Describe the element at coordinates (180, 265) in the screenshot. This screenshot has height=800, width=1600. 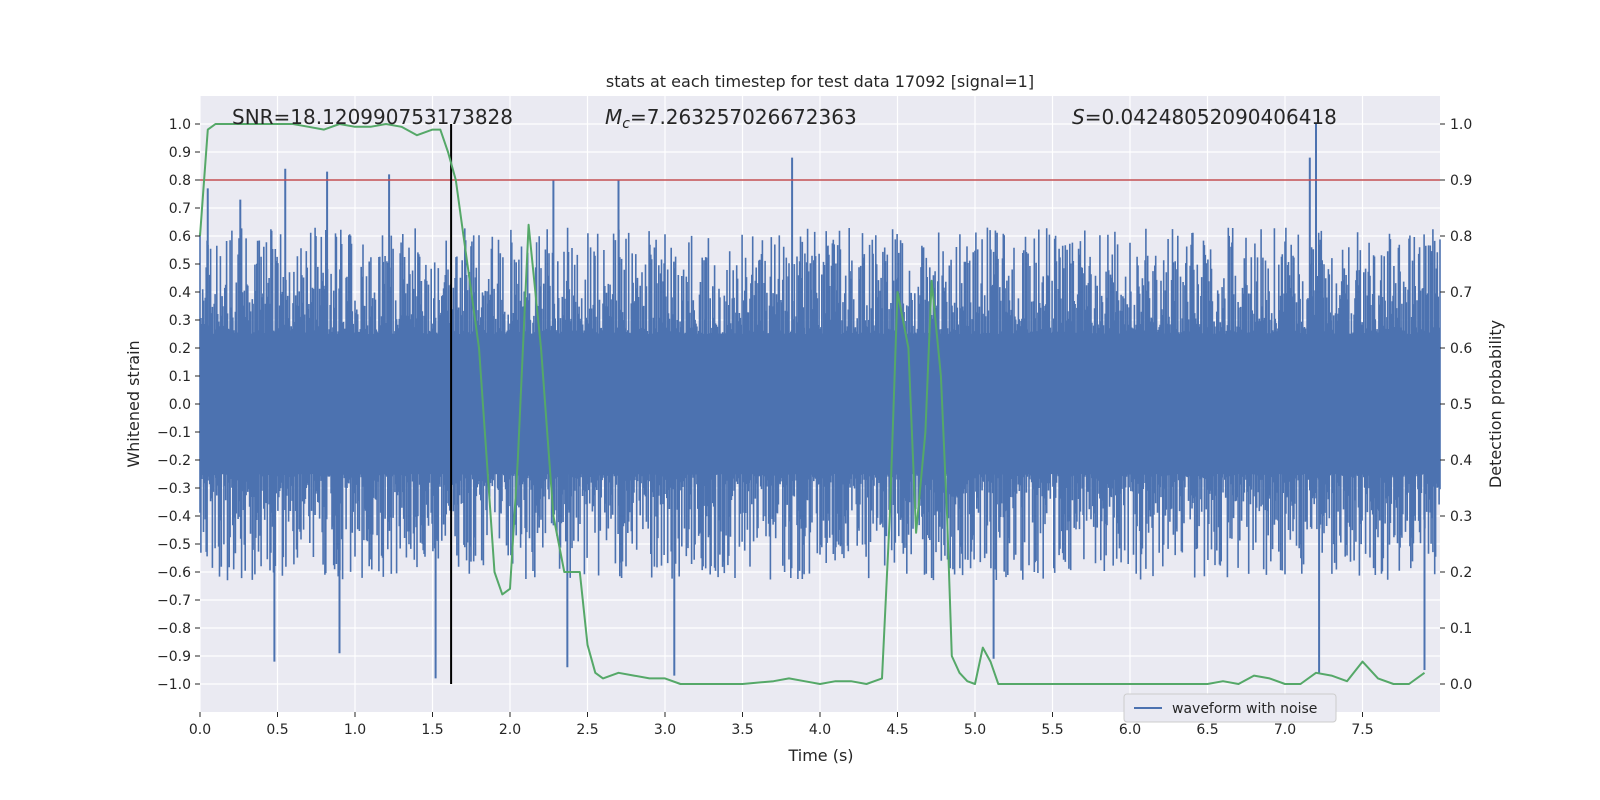
I see `left-tick-label: 0.5` at that location.